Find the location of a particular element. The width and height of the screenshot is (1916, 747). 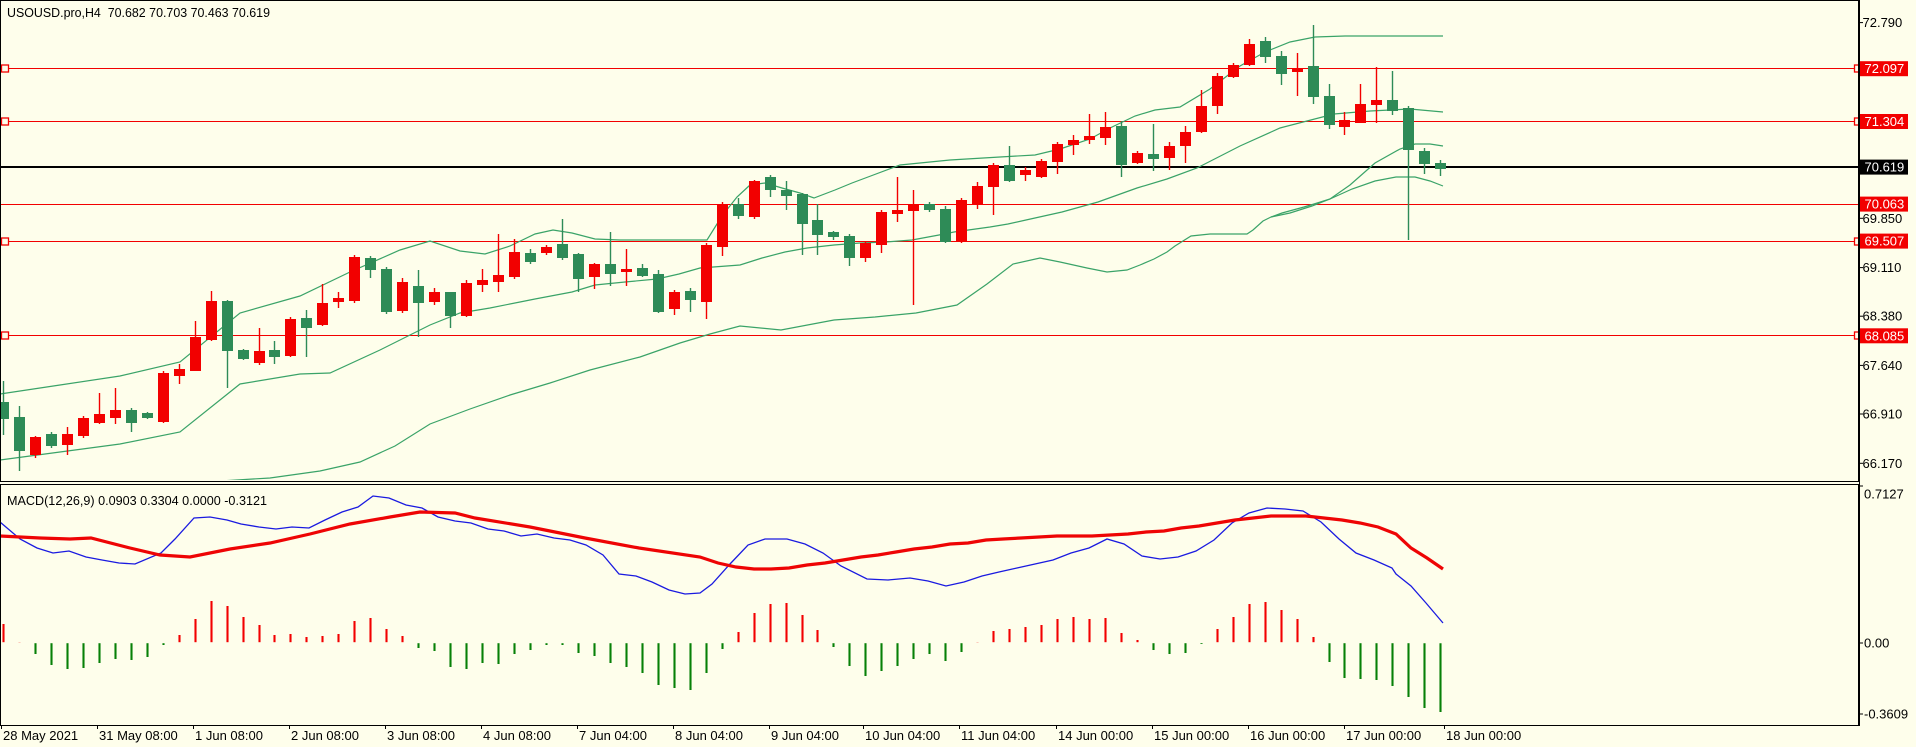

svg-text: 71.304 is located at coordinates (1885, 121).